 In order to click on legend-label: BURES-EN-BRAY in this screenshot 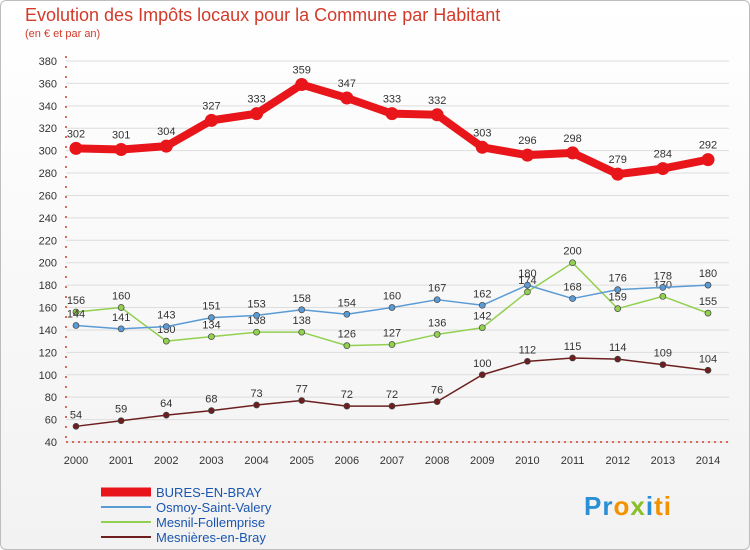, I will do `click(209, 492)`.